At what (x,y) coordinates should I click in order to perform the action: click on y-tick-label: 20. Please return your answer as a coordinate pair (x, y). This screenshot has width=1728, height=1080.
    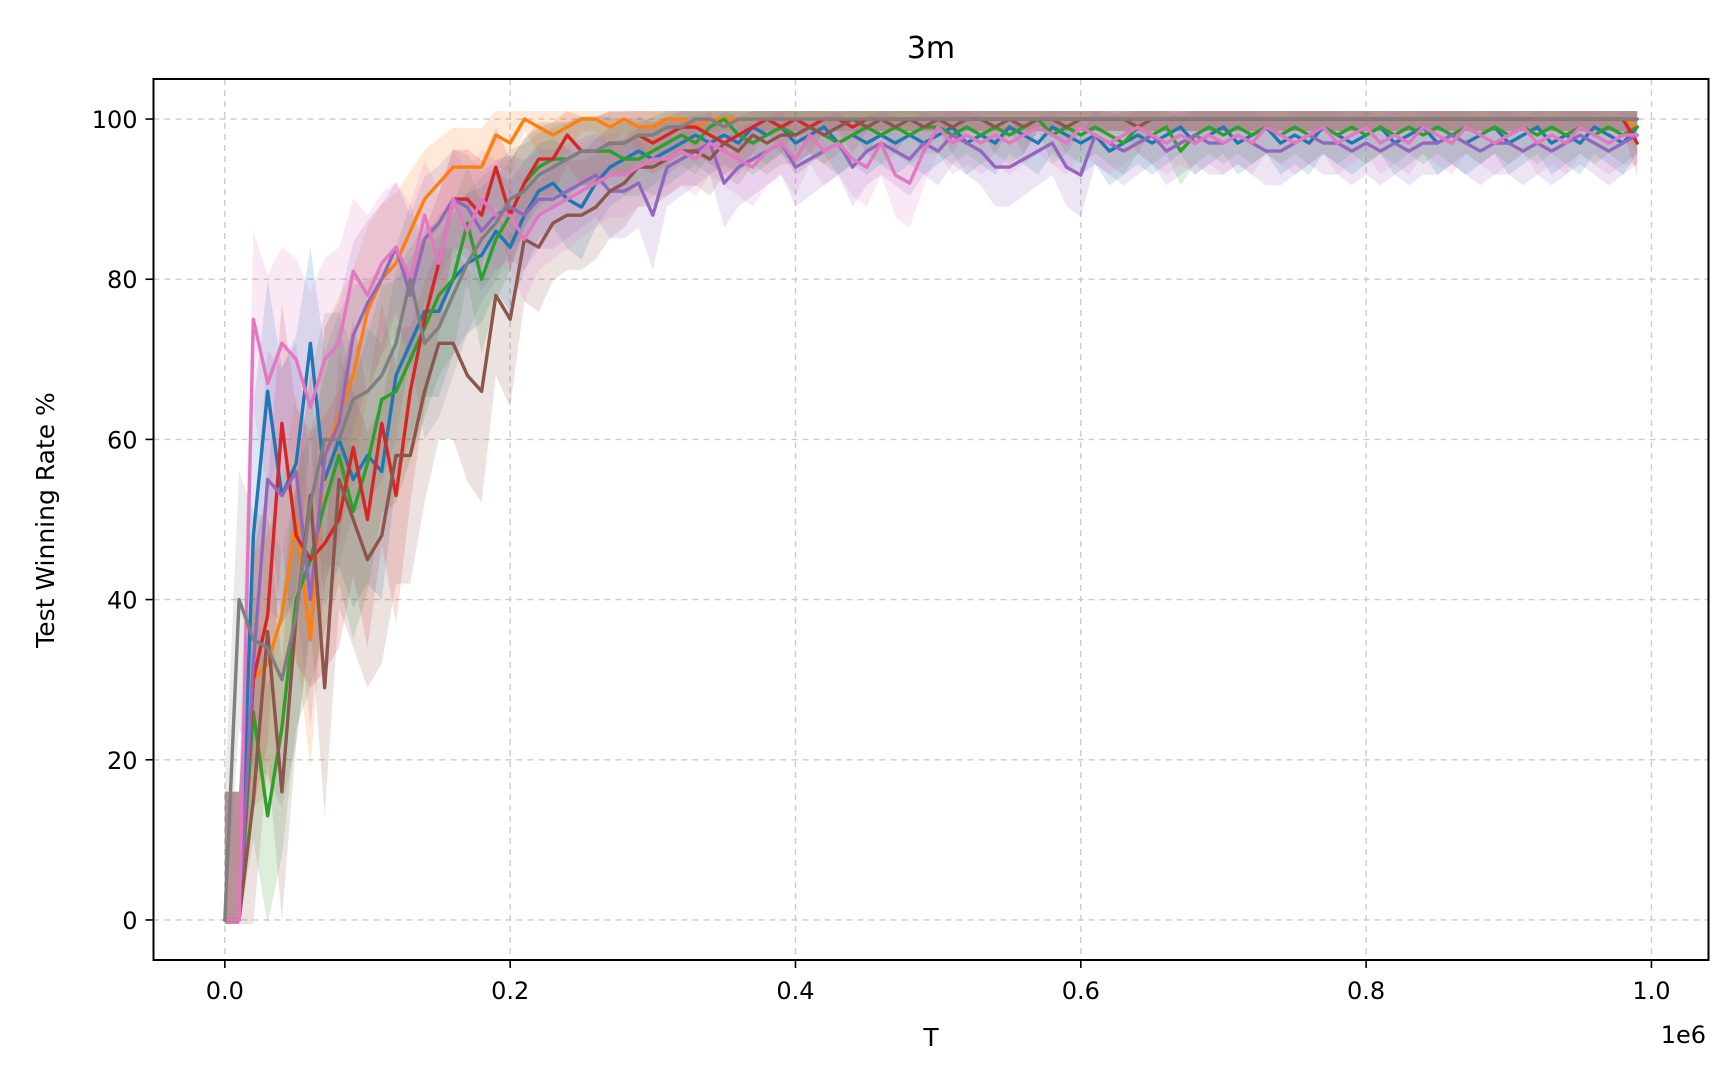
    Looking at the image, I should click on (122, 761).